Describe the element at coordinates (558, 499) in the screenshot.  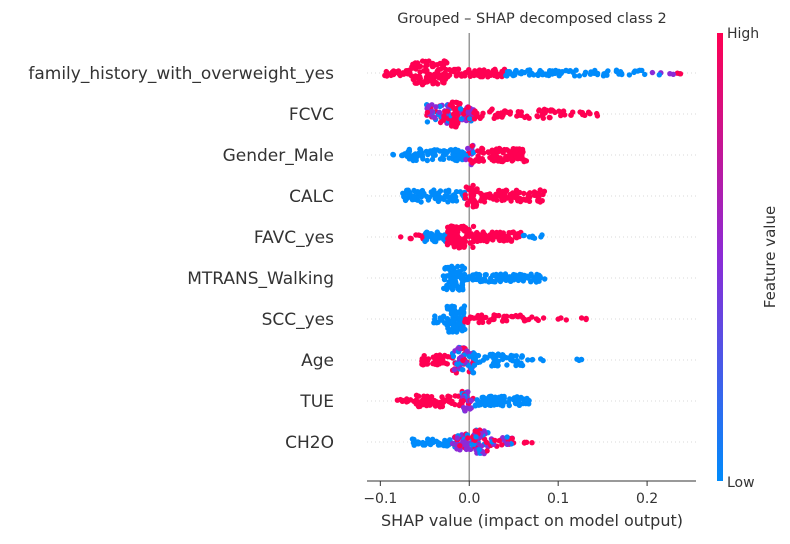
I see `x-tick-label: 0.1` at that location.